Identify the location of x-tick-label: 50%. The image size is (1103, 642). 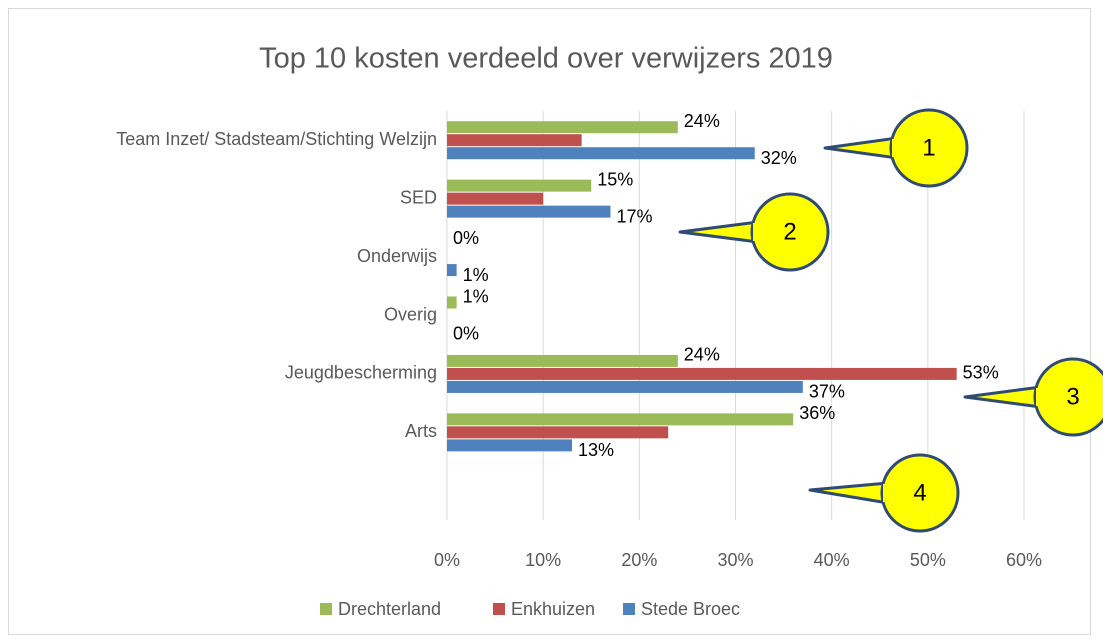
(928, 560).